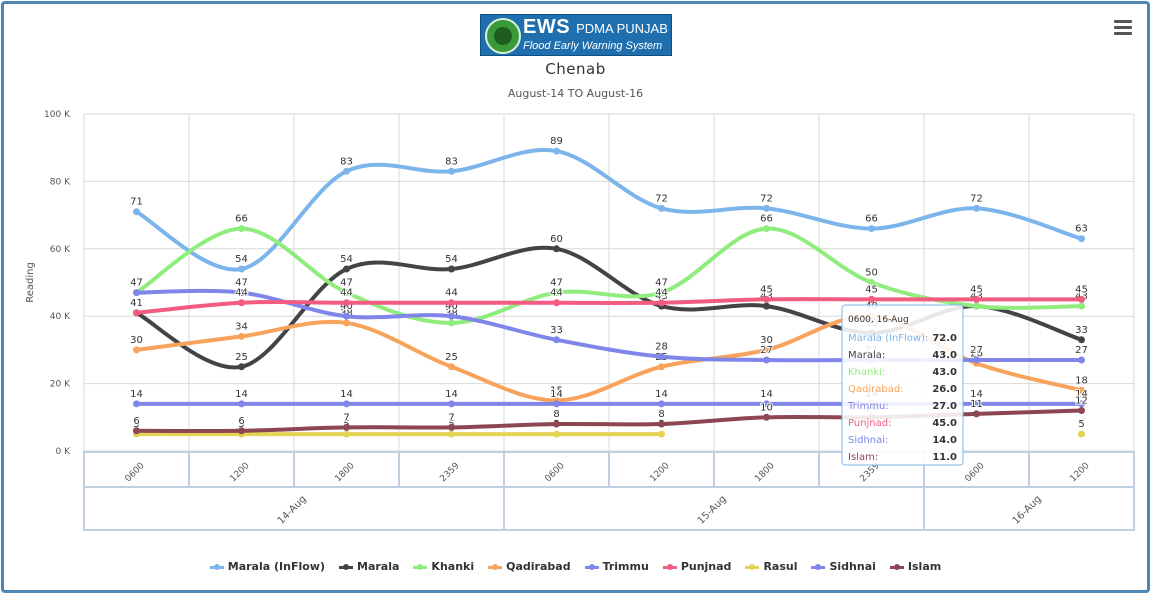 The width and height of the screenshot is (1151, 595). I want to click on data-label: 10, so click(766, 407).